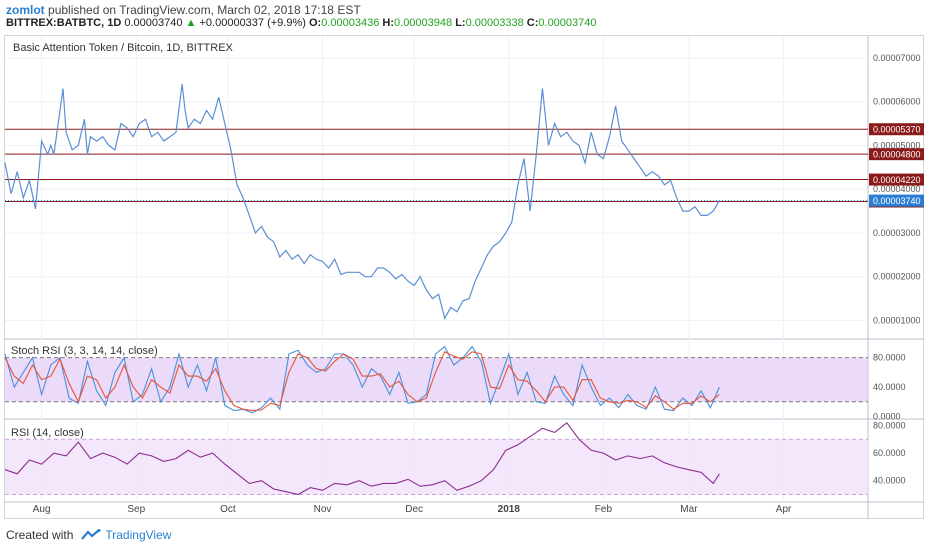  I want to click on x-tick-label: 2018, so click(509, 509).